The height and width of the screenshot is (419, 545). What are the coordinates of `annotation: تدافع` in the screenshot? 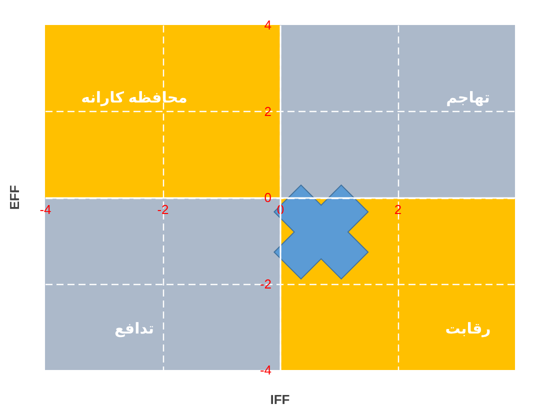 It's located at (134, 329).